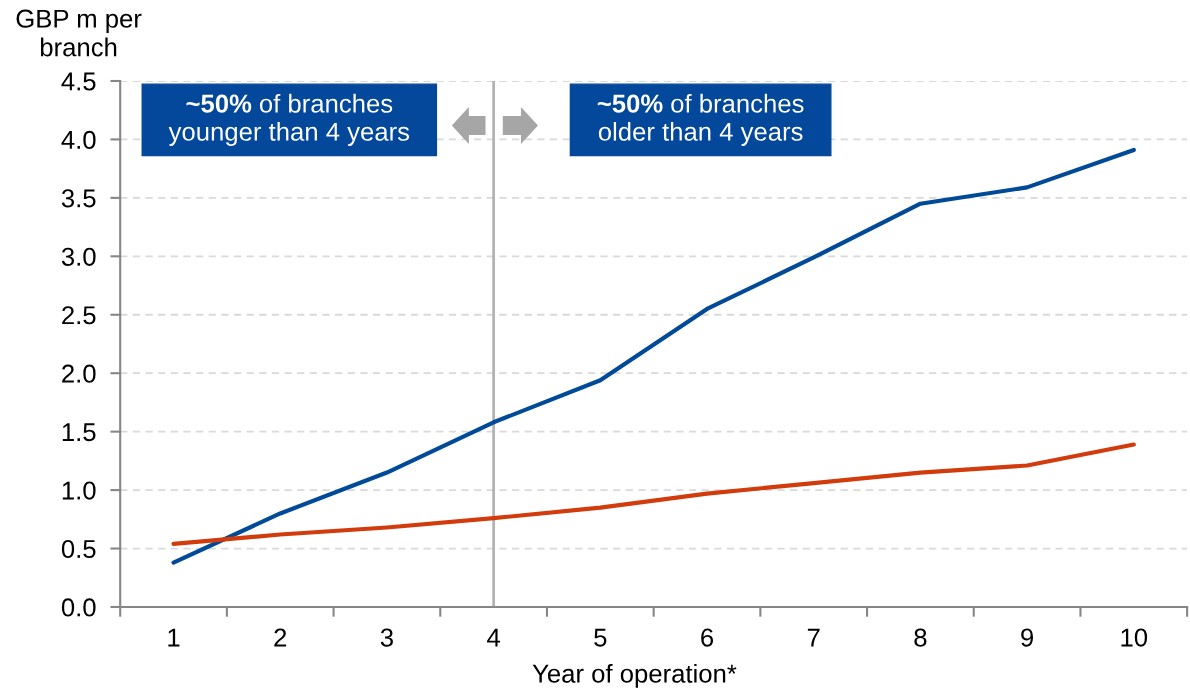 Image resolution: width=1190 pixels, height=691 pixels. Describe the element at coordinates (813, 637) in the screenshot. I see `x-tick-label: 7` at that location.